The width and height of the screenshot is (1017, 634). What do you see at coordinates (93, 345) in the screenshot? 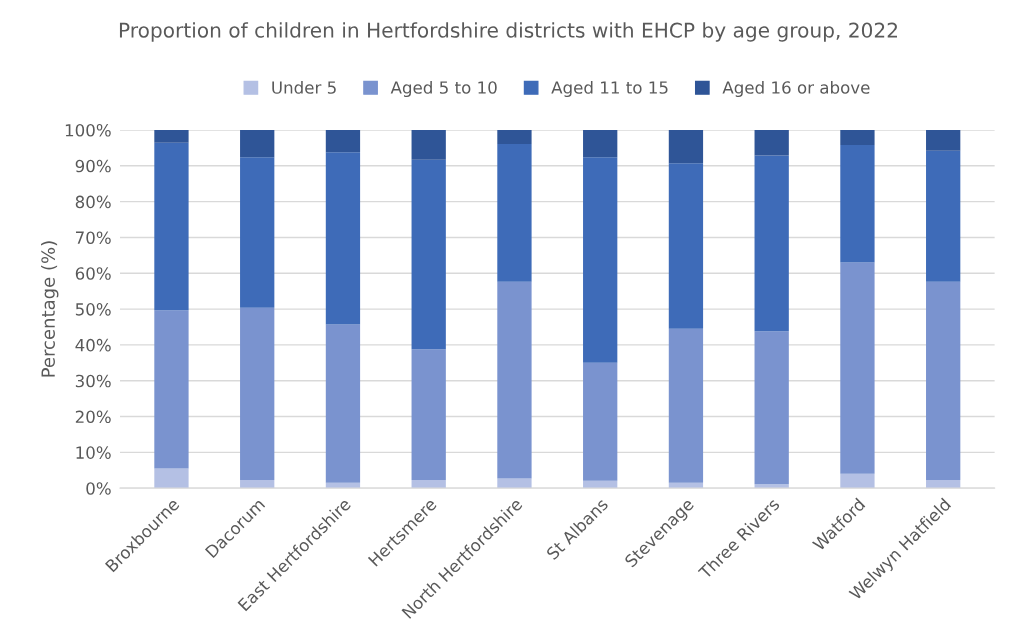
I see `y-tick-label: 40%` at bounding box center [93, 345].